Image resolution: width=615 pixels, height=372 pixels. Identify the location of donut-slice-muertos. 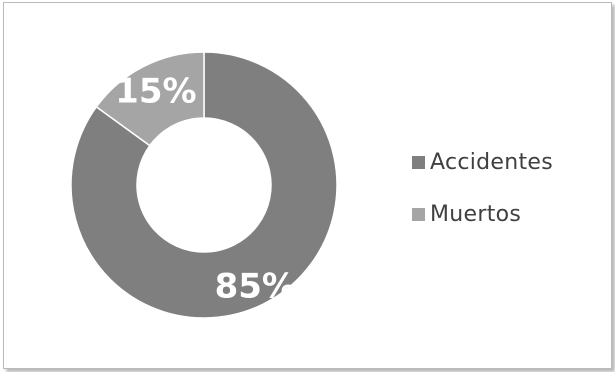
(150, 99).